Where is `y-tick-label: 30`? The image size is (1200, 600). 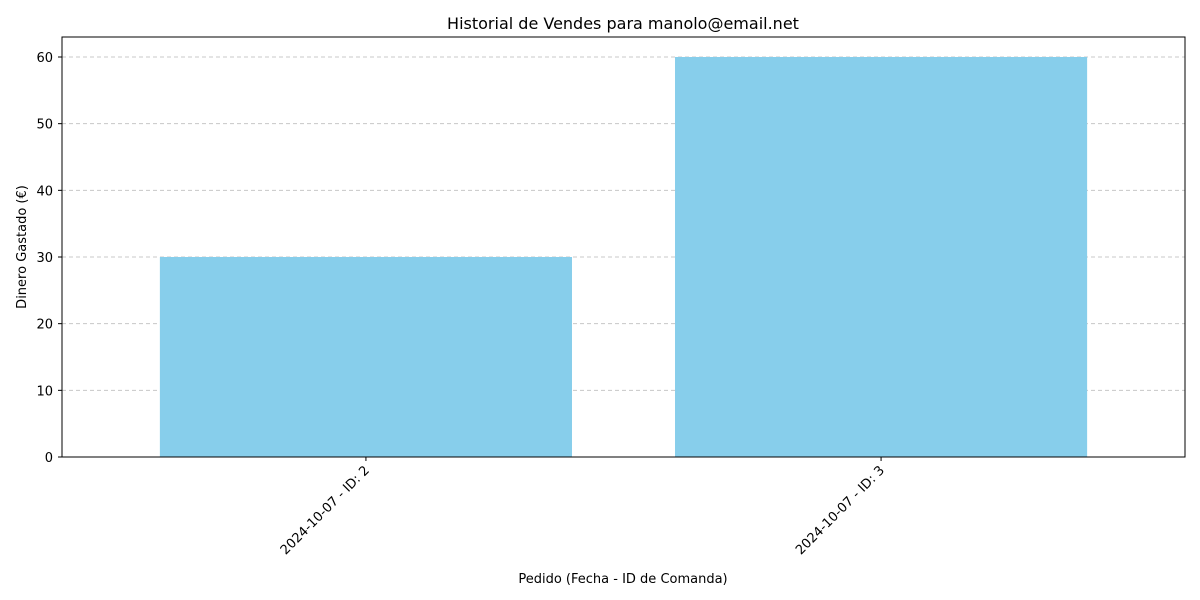
y-tick-label: 30 is located at coordinates (44, 258).